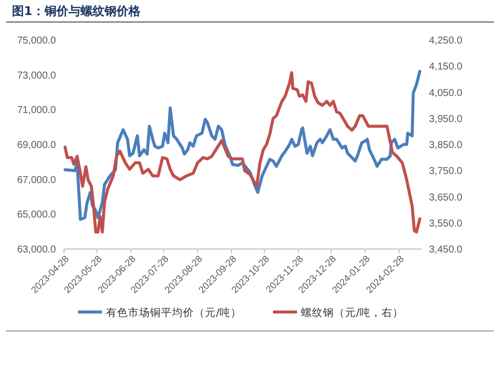 This screenshot has height=365, width=500. What do you see at coordinates (446, 119) in the screenshot?
I see `y2-tick-label: 3,950.0` at bounding box center [446, 119].